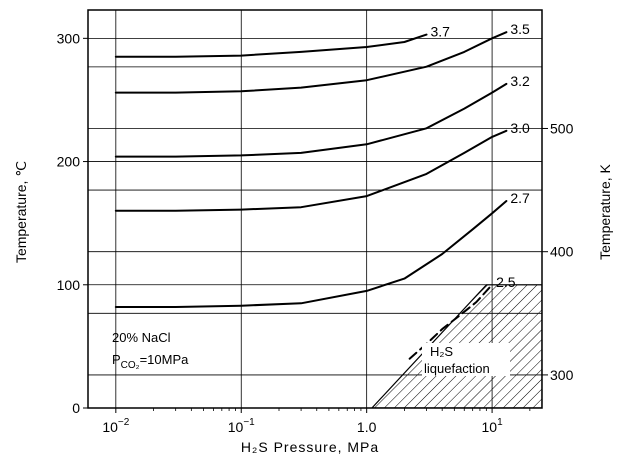 This screenshot has height=461, width=623. What do you see at coordinates (506, 282) in the screenshot?
I see `series-label-2-5: 2.5` at bounding box center [506, 282].